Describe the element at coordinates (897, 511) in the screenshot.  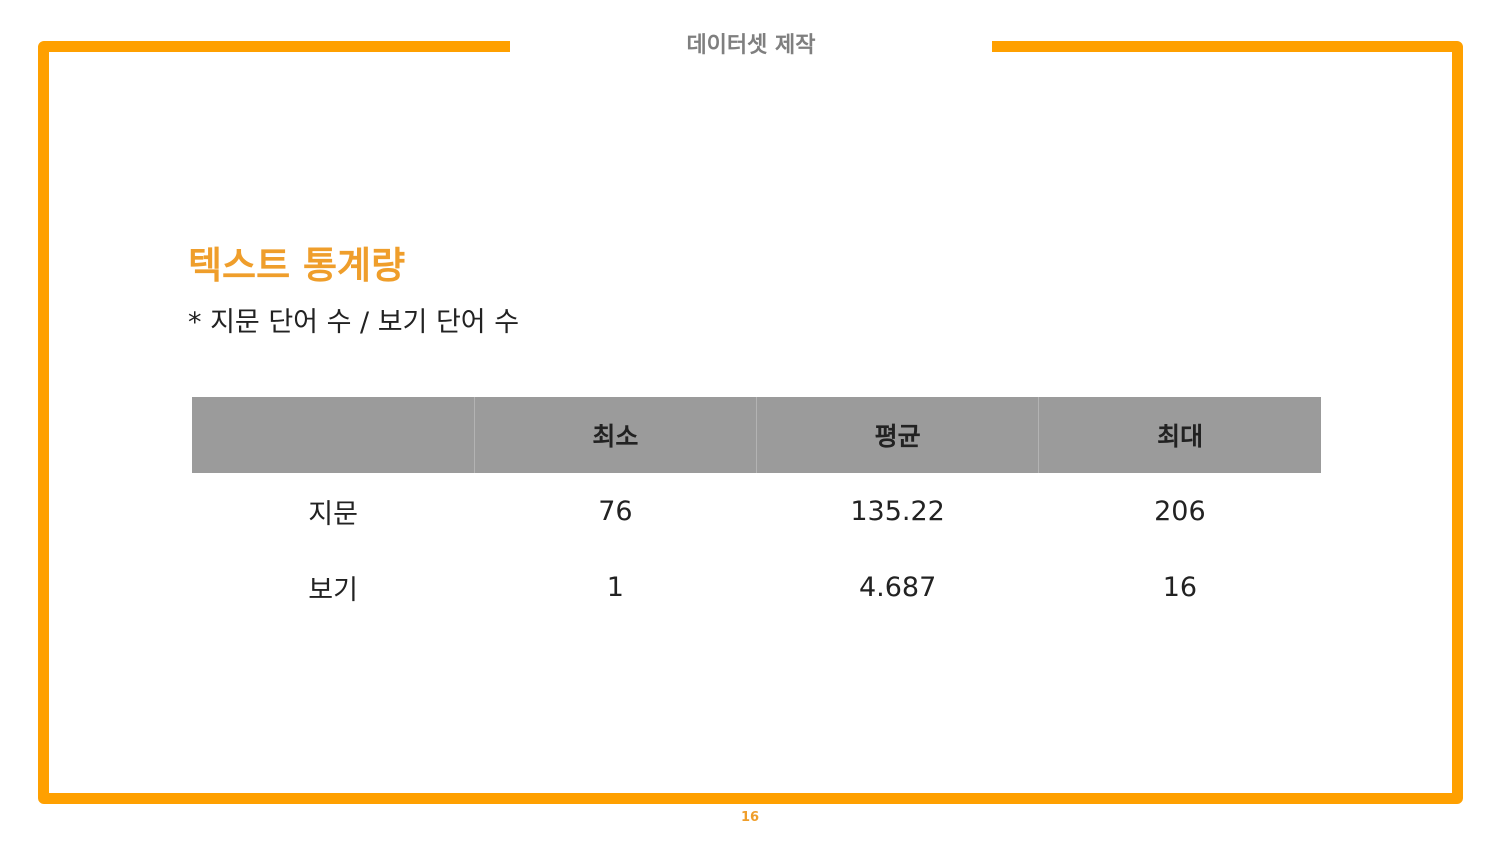
I see `cell-avg: 135.22` at that location.